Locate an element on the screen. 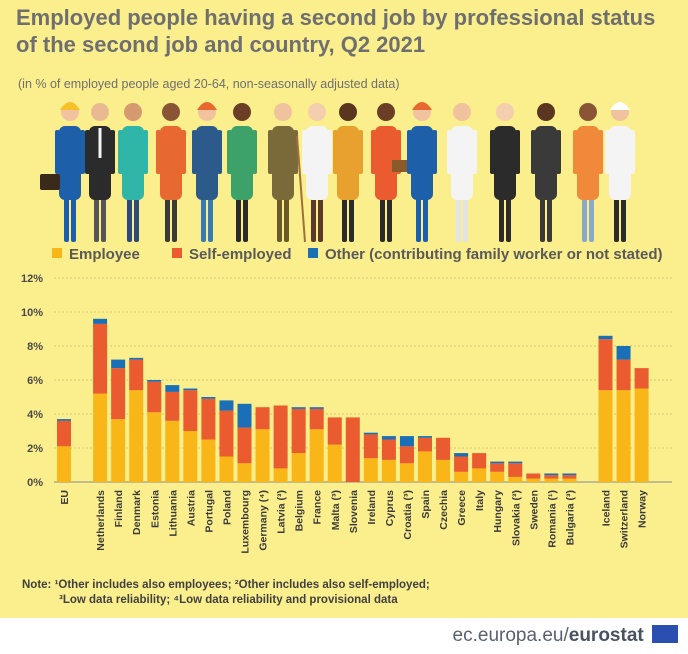 The image size is (688, 654). x-tick-label: Austria is located at coordinates (191, 508).